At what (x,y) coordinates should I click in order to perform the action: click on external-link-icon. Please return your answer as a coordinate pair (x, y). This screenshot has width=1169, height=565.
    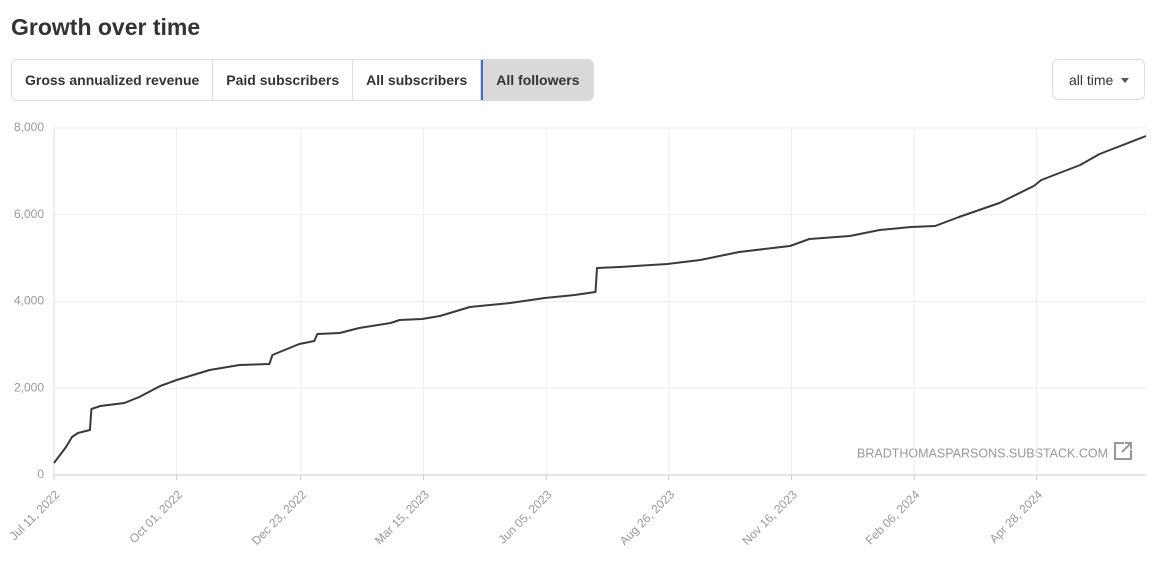
    Looking at the image, I should click on (1123, 451).